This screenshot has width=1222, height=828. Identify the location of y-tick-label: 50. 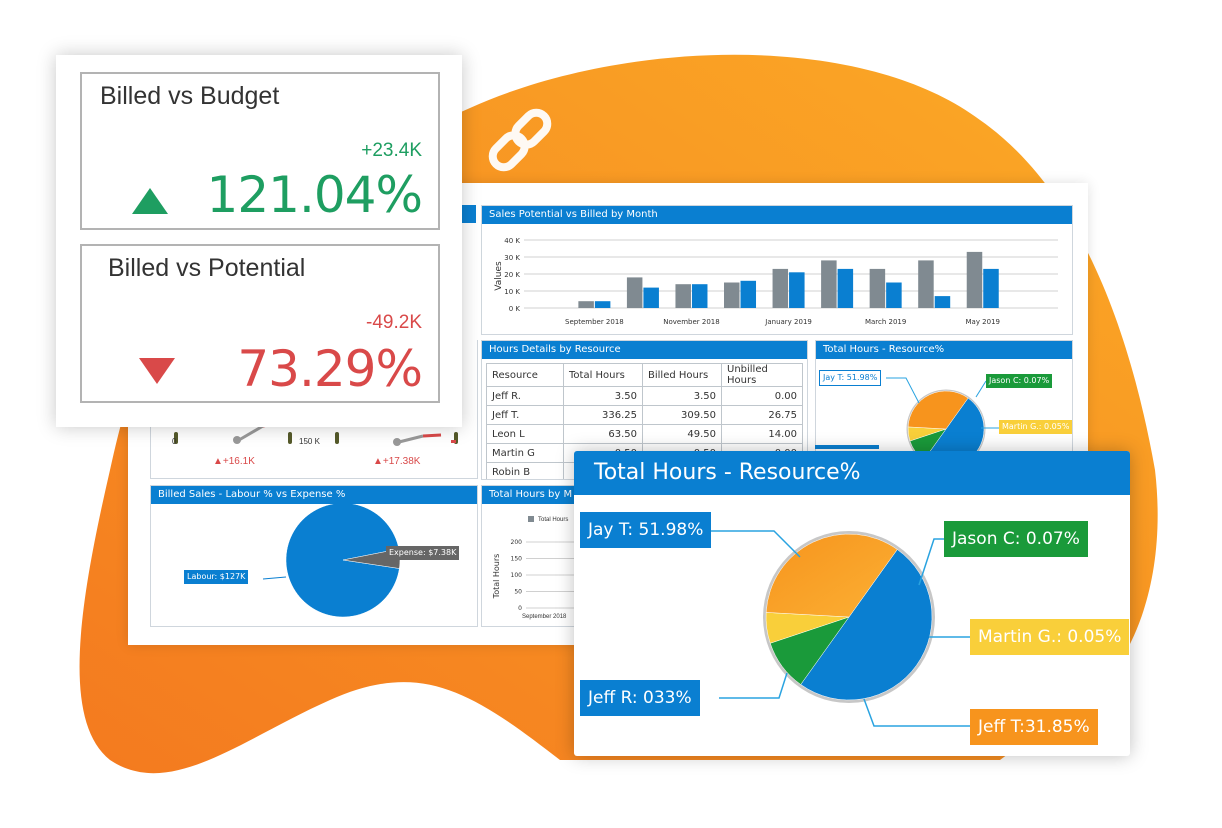
(518, 592).